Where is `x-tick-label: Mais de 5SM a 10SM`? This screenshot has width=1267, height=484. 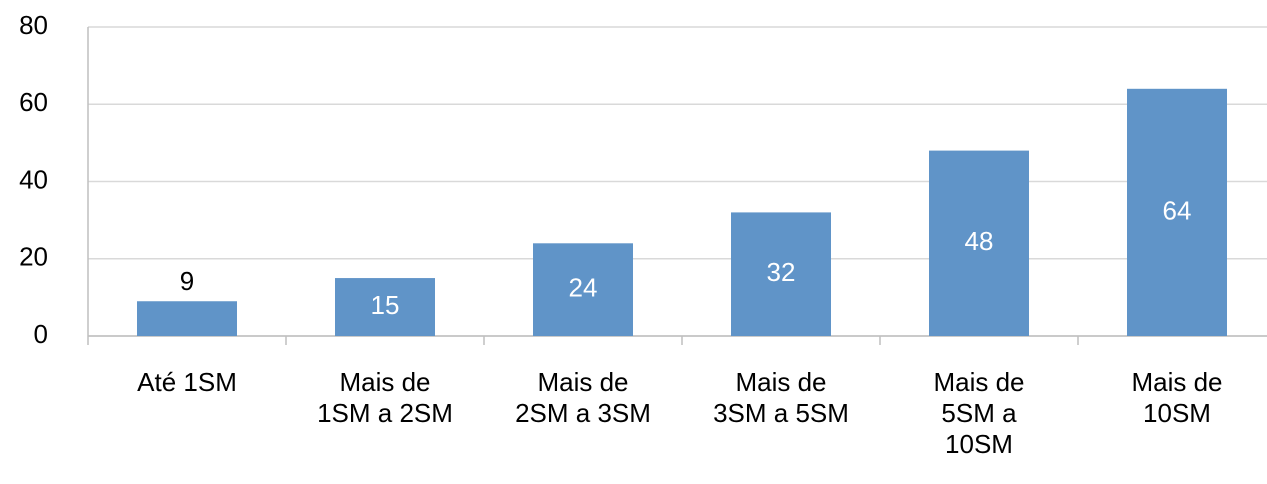
x-tick-label: Mais de 5SM a 10SM is located at coordinates (979, 413).